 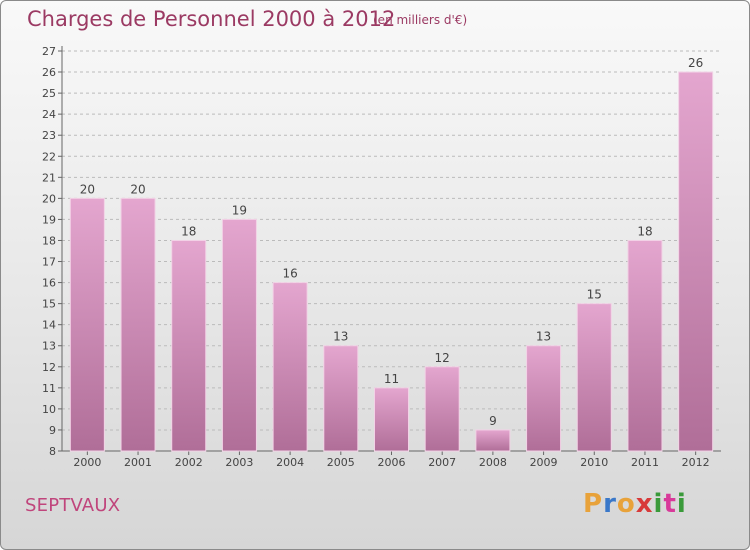 I want to click on logo-letter: t, so click(x=670, y=504).